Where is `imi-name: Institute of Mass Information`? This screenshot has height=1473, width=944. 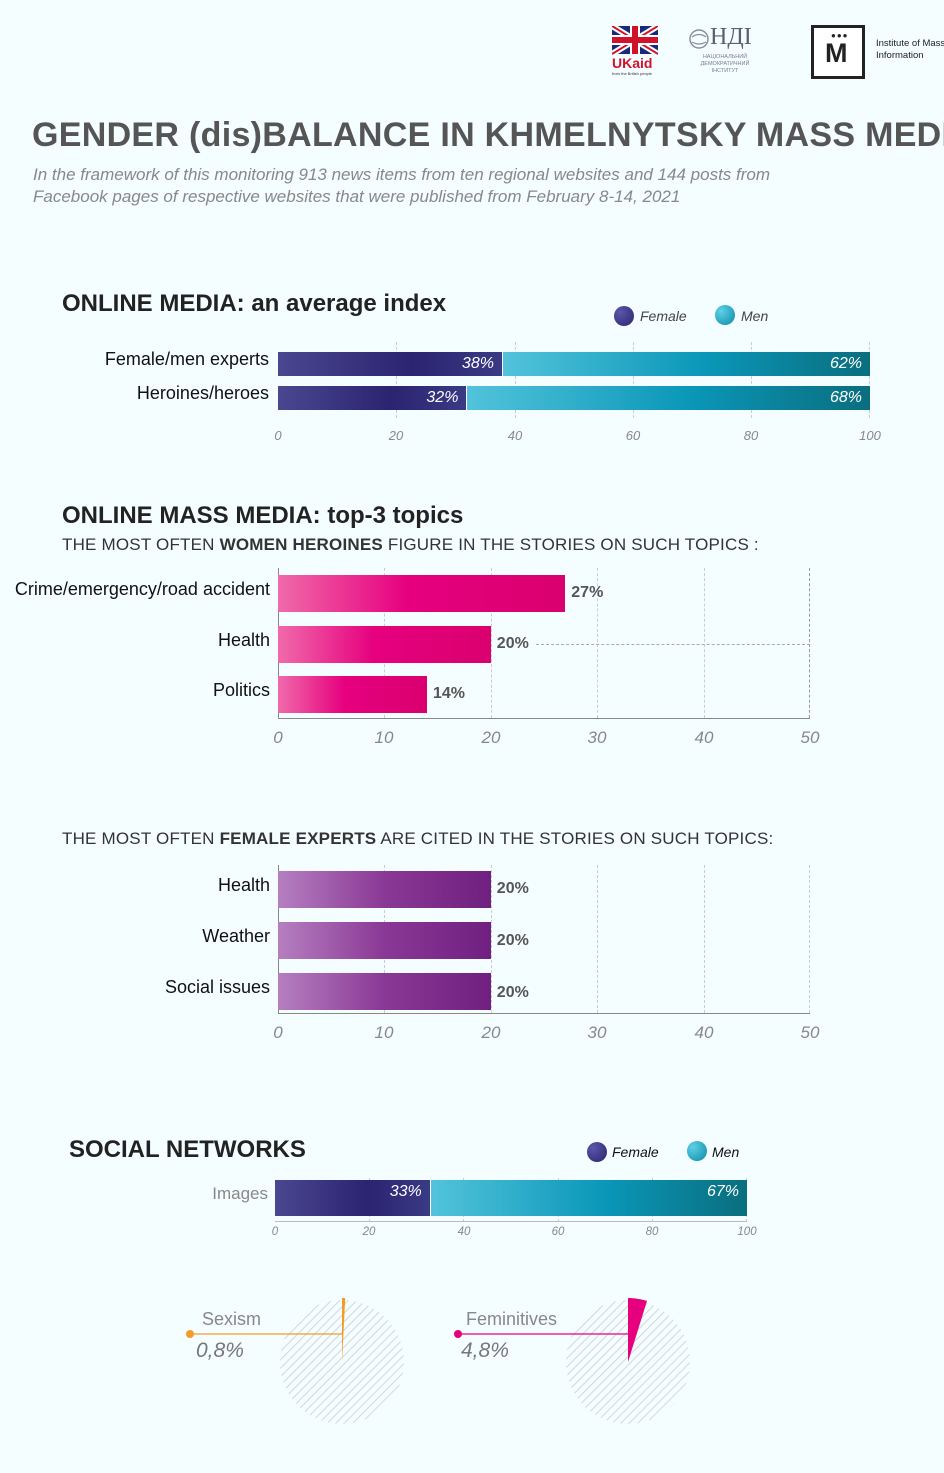 imi-name: Institute of Mass Information is located at coordinates (910, 49).